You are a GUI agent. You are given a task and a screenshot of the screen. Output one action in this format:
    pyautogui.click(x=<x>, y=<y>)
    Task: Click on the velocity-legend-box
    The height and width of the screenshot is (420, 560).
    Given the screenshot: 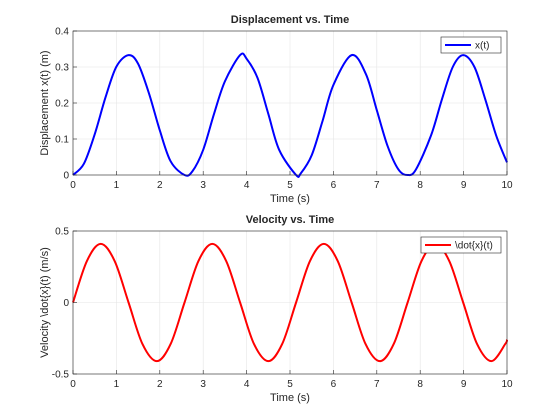 What is the action you would take?
    pyautogui.click(x=461, y=245)
    